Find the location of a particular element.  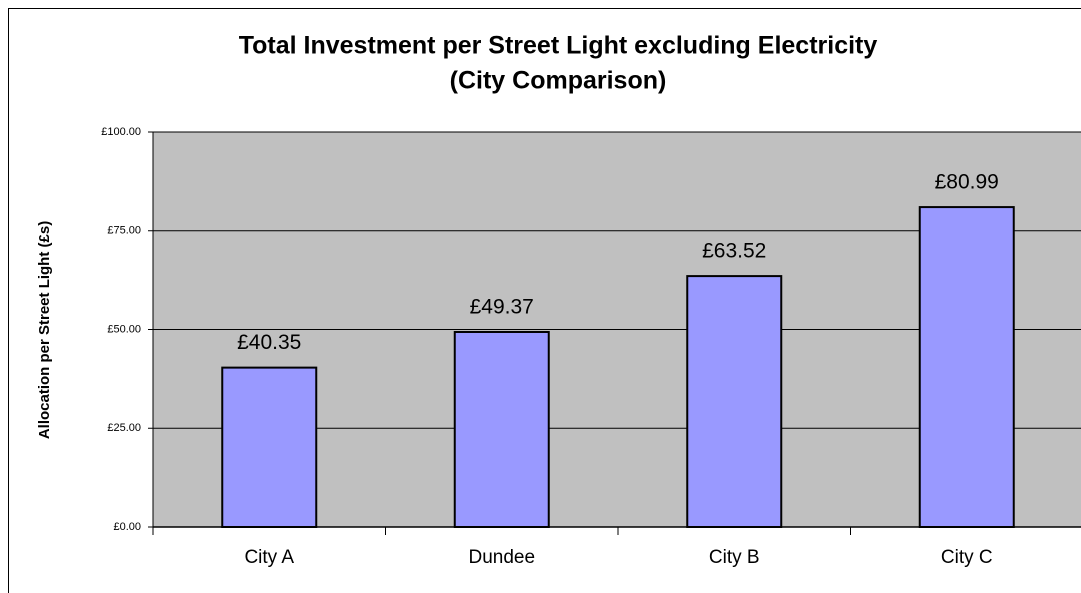

value-label: £63.52 is located at coordinates (734, 251).